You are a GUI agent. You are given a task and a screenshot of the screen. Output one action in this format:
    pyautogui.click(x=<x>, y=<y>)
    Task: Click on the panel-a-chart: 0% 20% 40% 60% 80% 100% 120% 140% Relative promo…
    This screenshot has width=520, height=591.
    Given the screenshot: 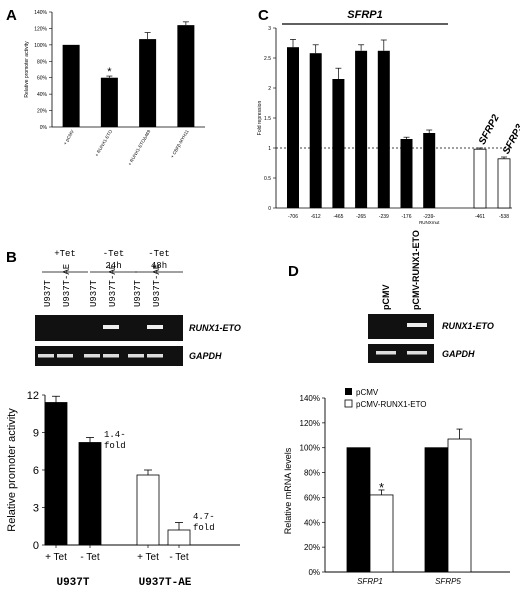 What is the action you would take?
    pyautogui.click(x=114, y=88)
    